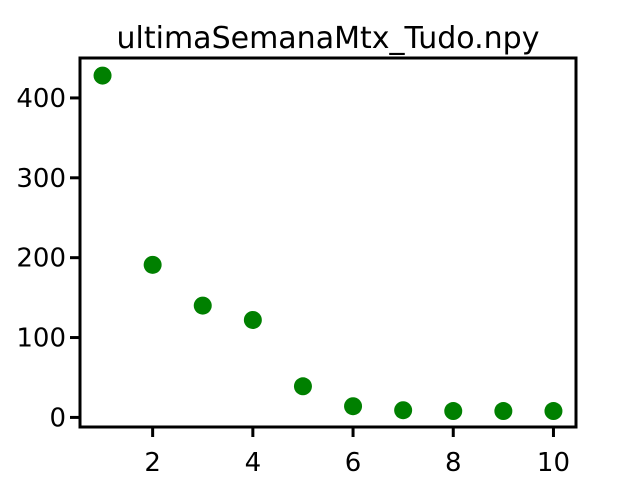 This screenshot has width=640, height=480. I want to click on y-tick-label: 0, so click(57, 418).